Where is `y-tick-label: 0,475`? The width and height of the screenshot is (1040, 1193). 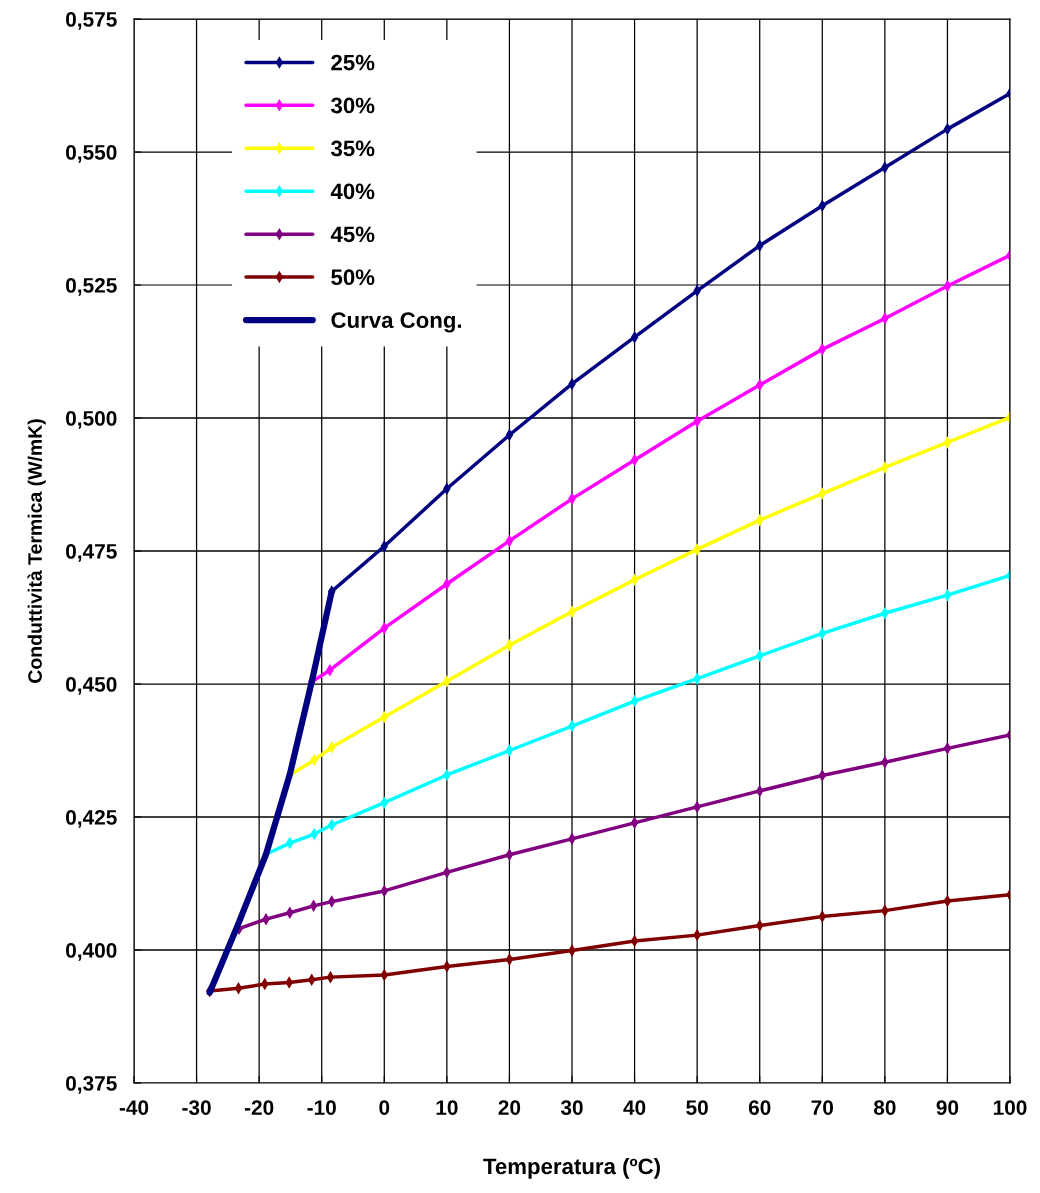
y-tick-label: 0,475 is located at coordinates (91, 553).